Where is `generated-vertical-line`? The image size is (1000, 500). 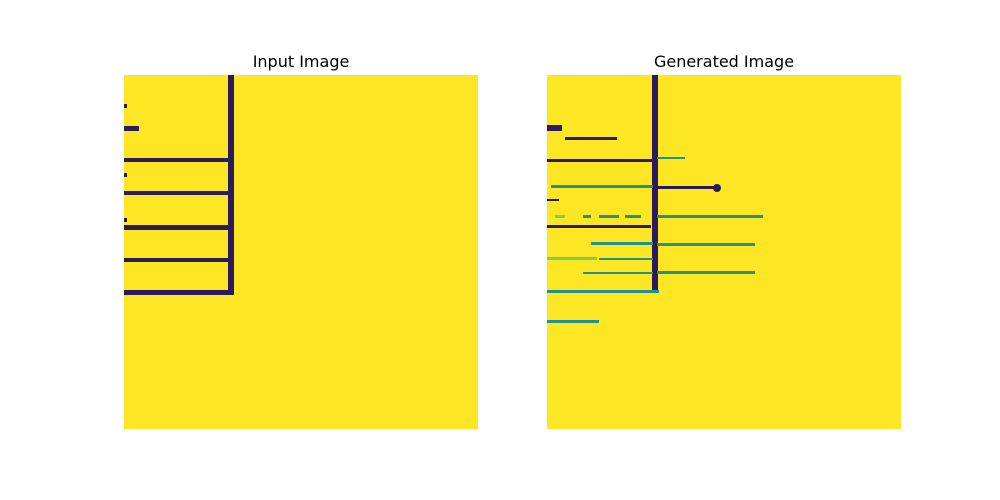
generated-vertical-line is located at coordinates (655, 184).